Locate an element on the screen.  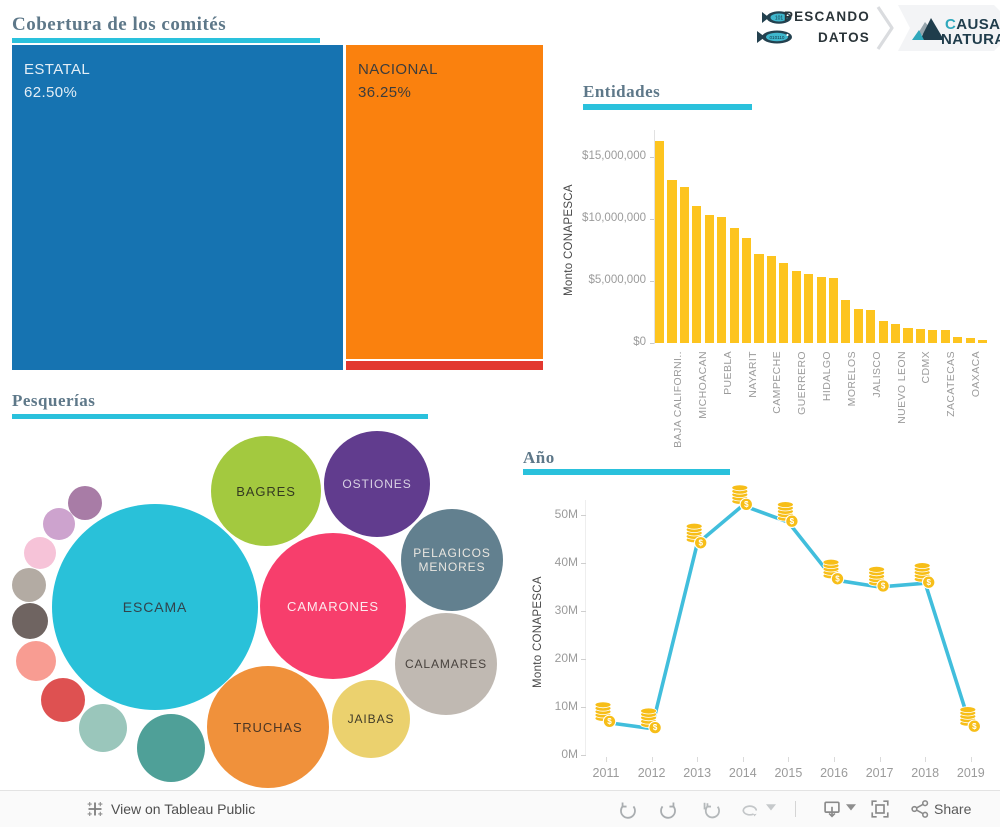
bar-NUEVO LEON is located at coordinates (896, 333).